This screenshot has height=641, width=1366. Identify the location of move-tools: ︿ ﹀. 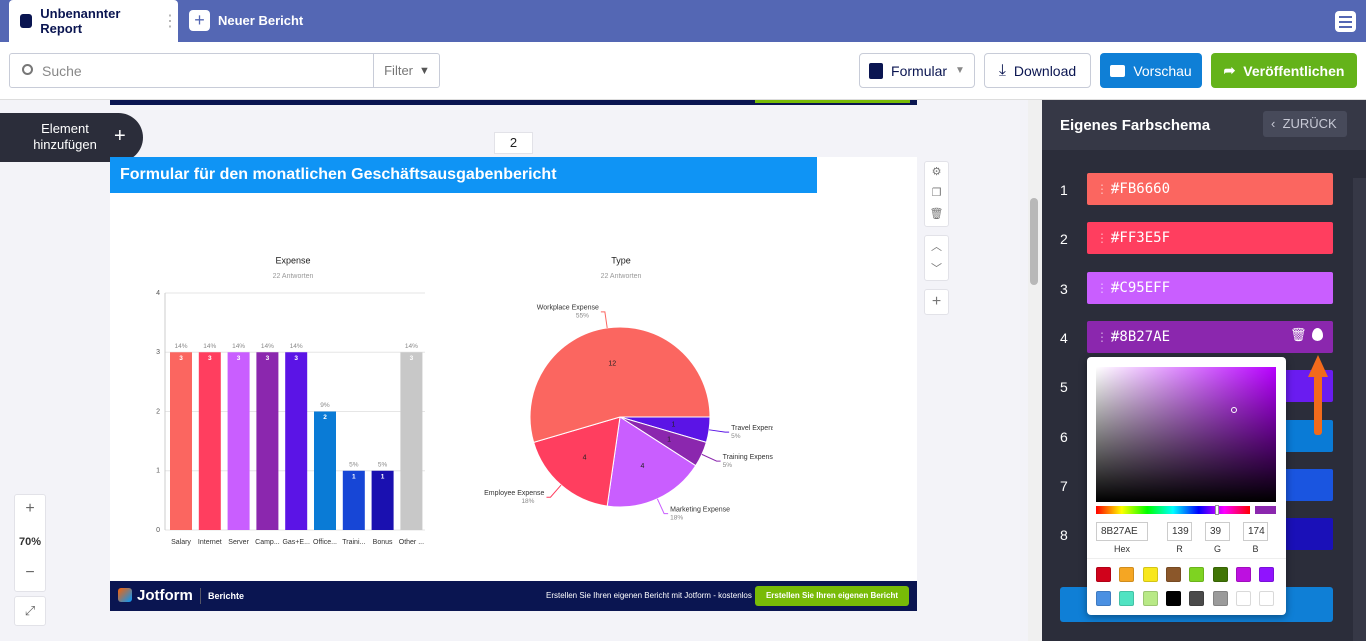
(936, 258).